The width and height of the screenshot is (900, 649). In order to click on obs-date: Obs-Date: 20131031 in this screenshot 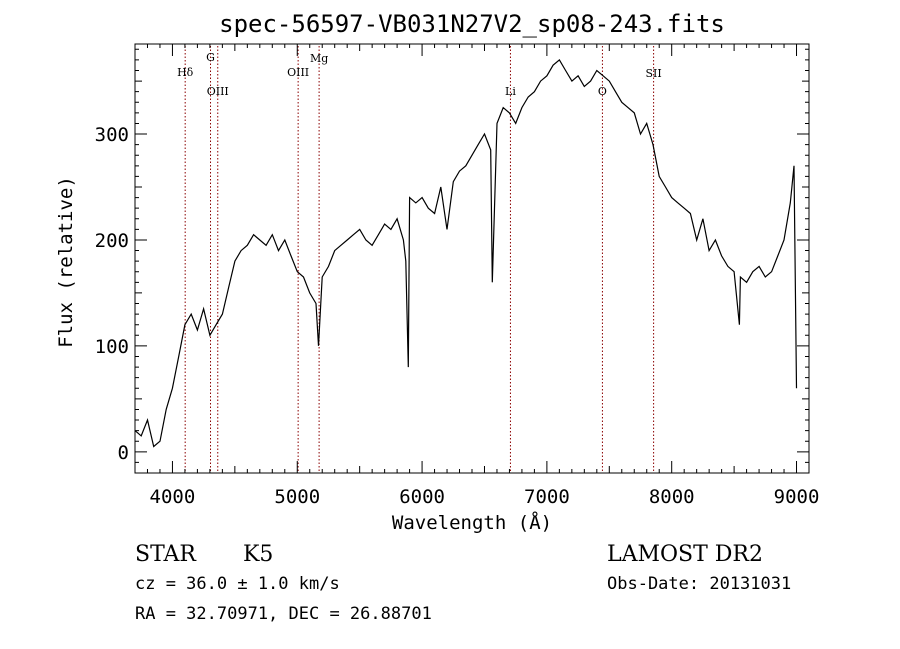, I will do `click(699, 584)`.